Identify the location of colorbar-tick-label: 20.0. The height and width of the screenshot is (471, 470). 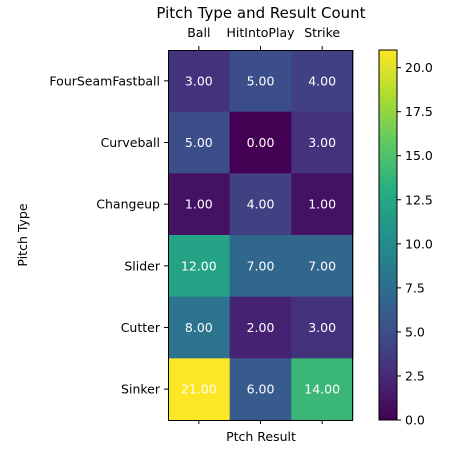
(419, 67).